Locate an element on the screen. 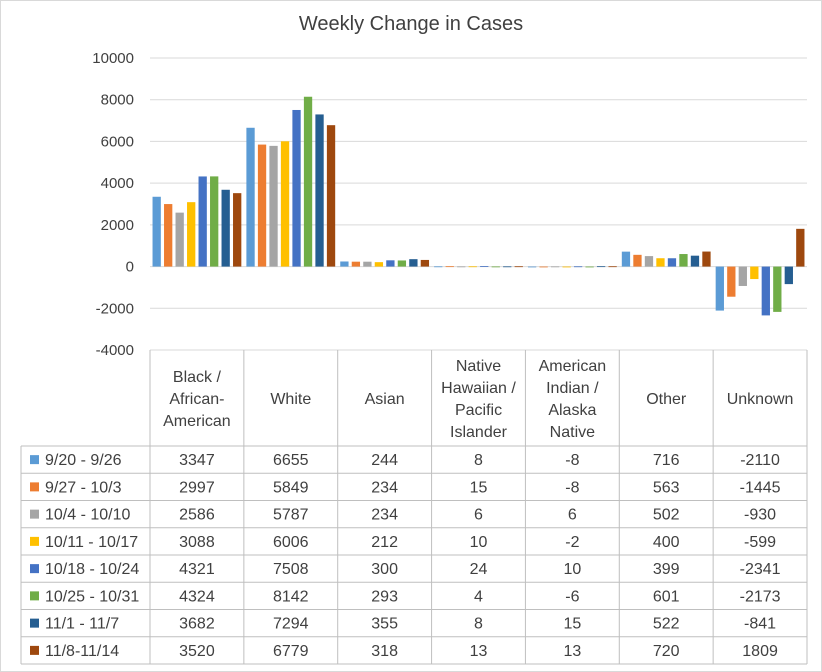 This screenshot has width=822, height=672. series-name: 10/4 - 10/10 is located at coordinates (88, 515).